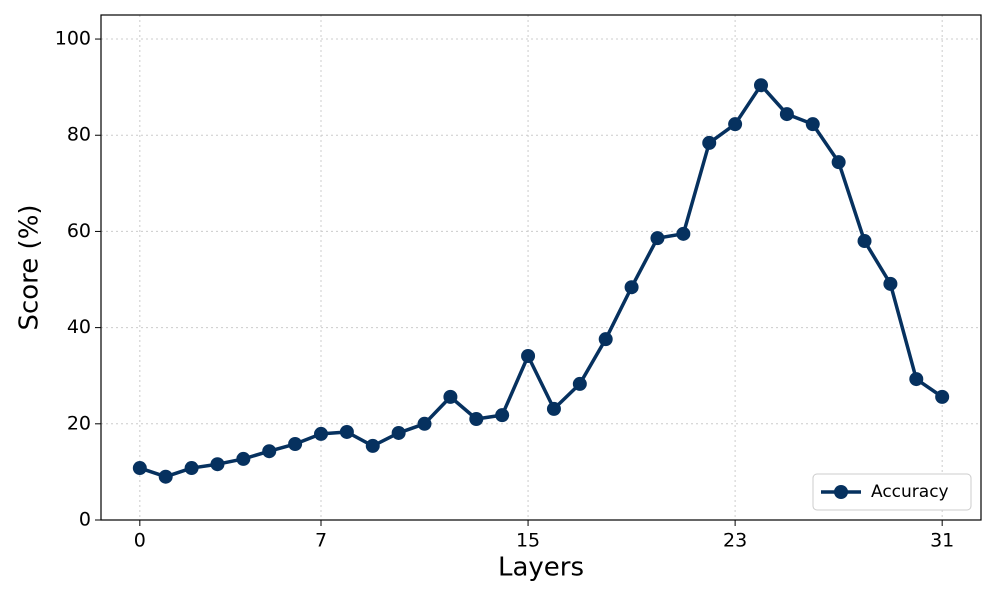 The width and height of the screenshot is (996, 602). Describe the element at coordinates (79, 327) in the screenshot. I see `y-tick-label: 40` at that location.